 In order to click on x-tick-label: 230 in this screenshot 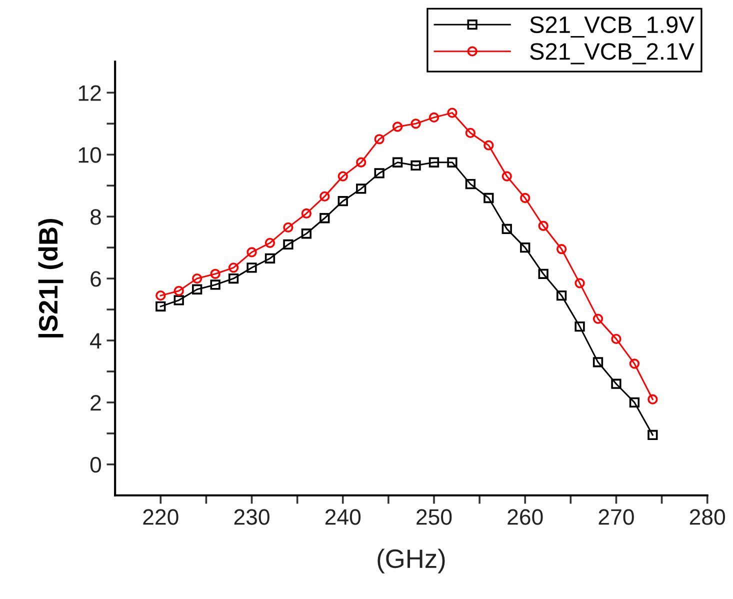, I will do `click(252, 517)`.